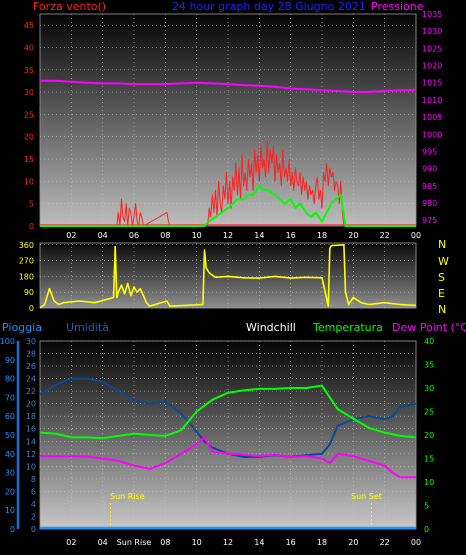 The height and width of the screenshot is (555, 466). Describe the element at coordinates (7, 341) in the screenshot. I see `rain-tick-100: 100` at that location.